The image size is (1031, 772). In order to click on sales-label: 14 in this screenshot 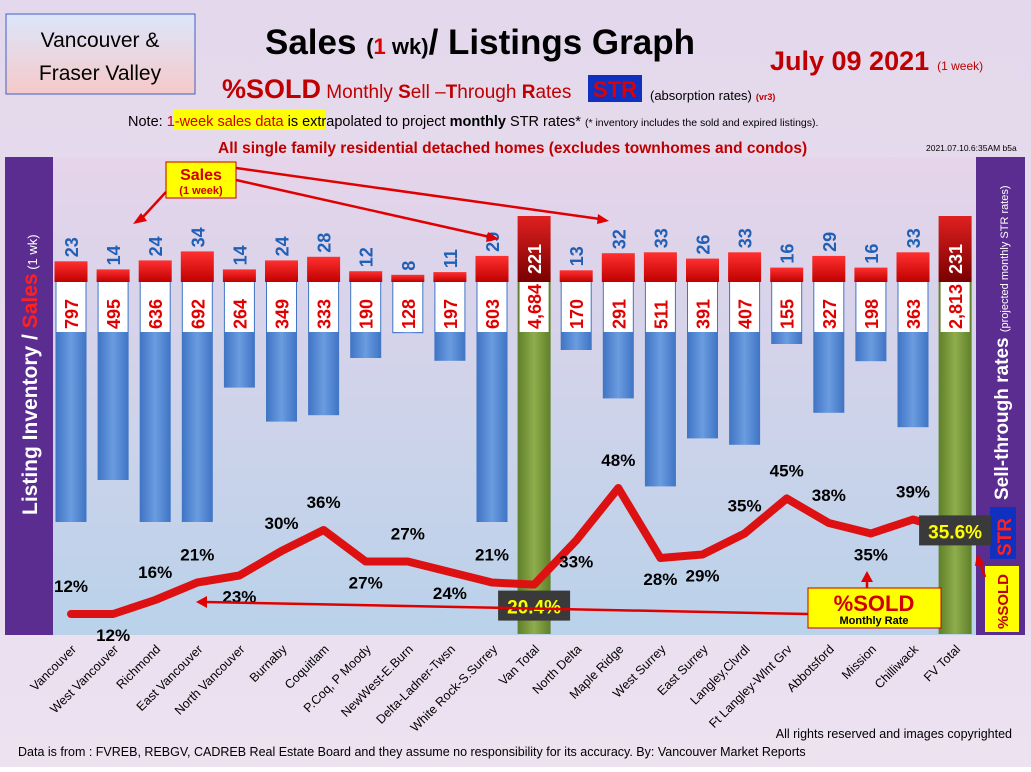, I will do `click(114, 255)`.